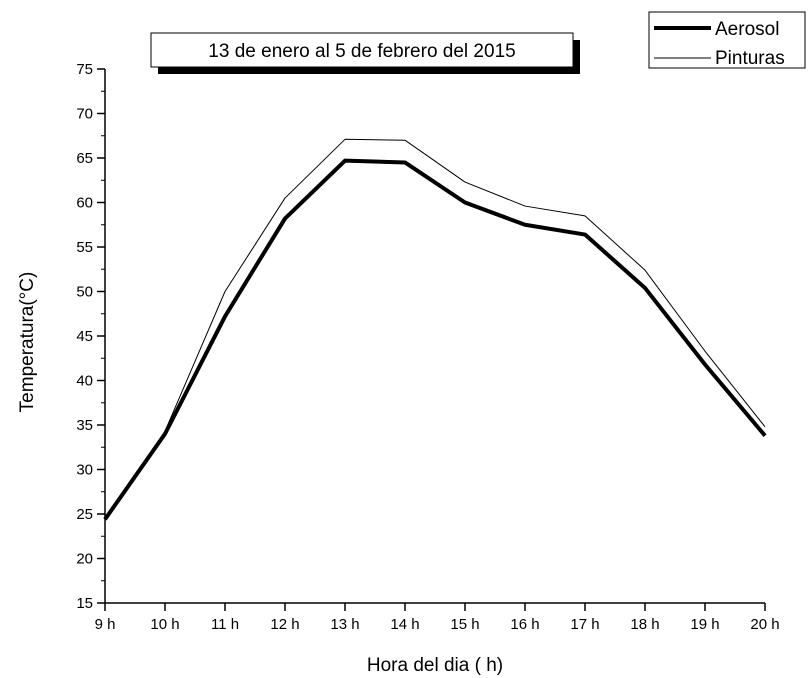 The width and height of the screenshot is (808, 678). Describe the element at coordinates (750, 58) in the screenshot. I see `legend-label-pinturas: Pinturas` at that location.